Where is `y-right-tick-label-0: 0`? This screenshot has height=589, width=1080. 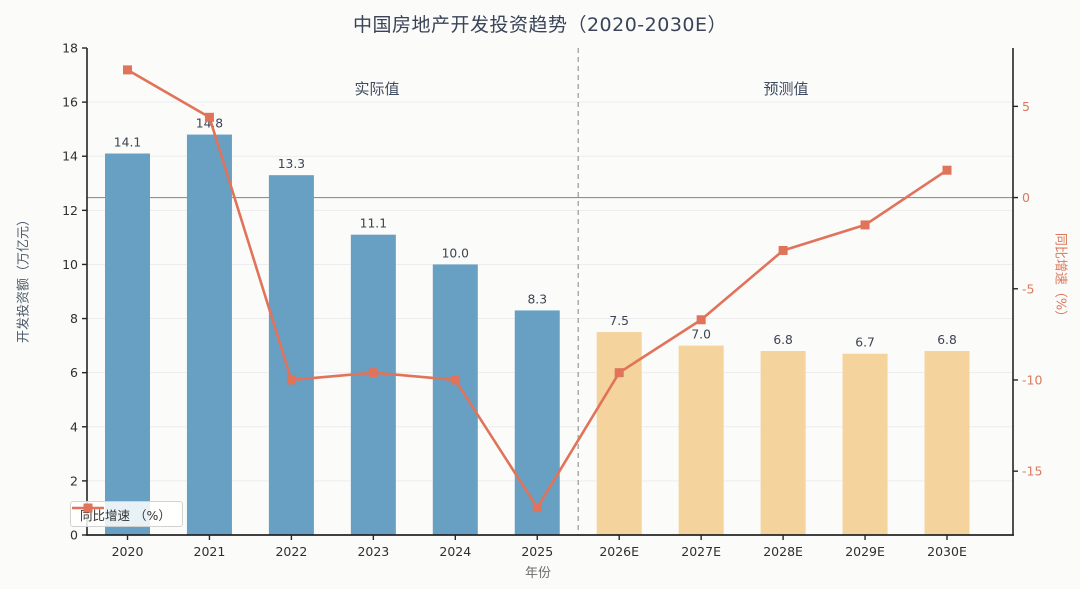 y-right-tick-label-0: 0 is located at coordinates (1026, 197).